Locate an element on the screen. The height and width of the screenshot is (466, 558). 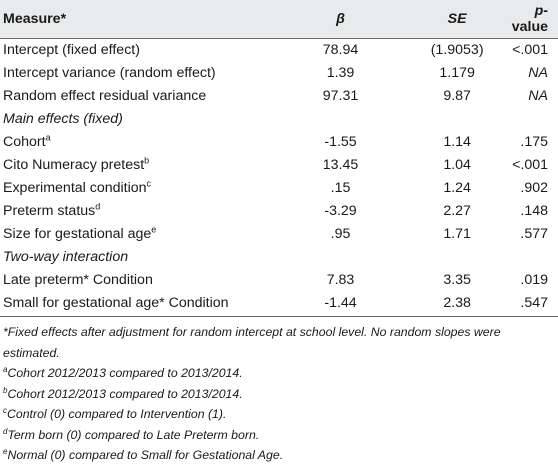
cell-measure: Intercept variance (random effect) is located at coordinates (141, 72).